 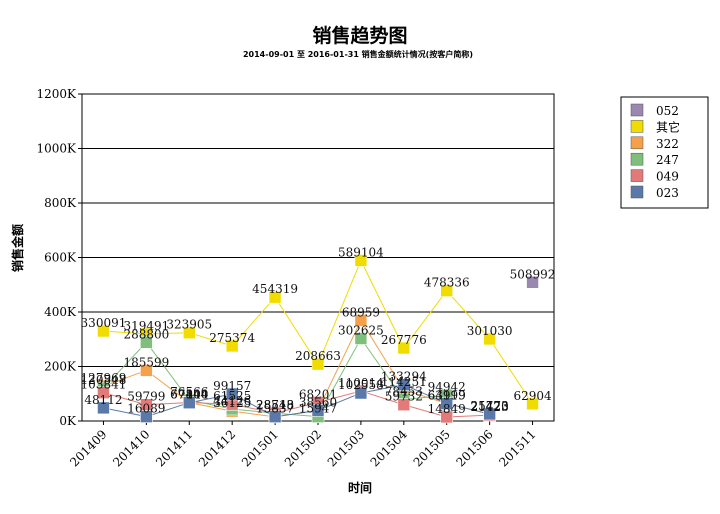 What do you see at coordinates (318, 356) in the screenshot?
I see `data-label: 208663` at bounding box center [318, 356].